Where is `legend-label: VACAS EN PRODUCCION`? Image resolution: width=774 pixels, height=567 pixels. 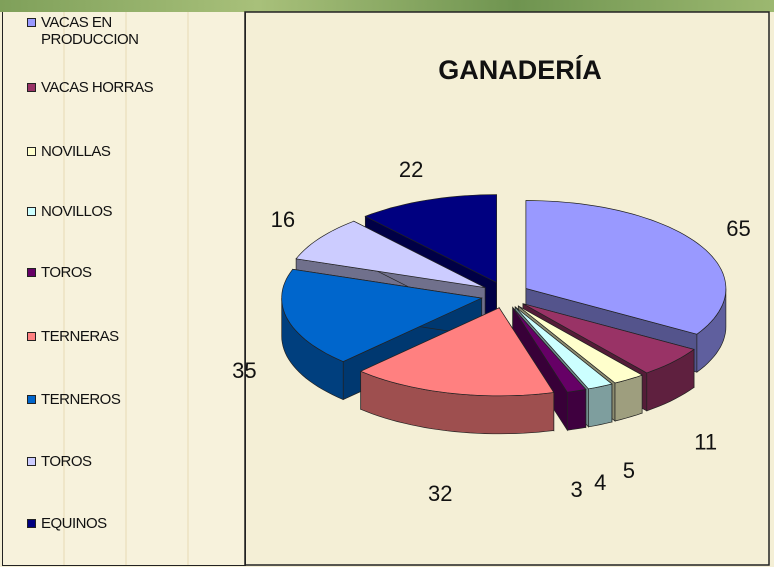 legend-label: VACAS EN PRODUCCION is located at coordinates (90, 31).